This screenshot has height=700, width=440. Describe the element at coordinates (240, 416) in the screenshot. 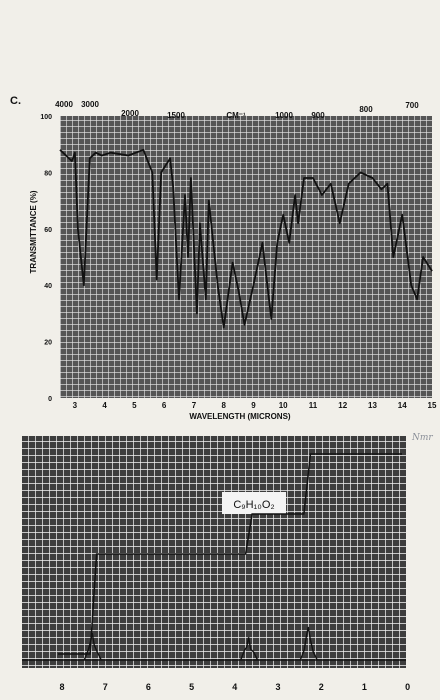

I see `ir-x-axis-label: WAVELENGTH (MICRONS)` at that location.